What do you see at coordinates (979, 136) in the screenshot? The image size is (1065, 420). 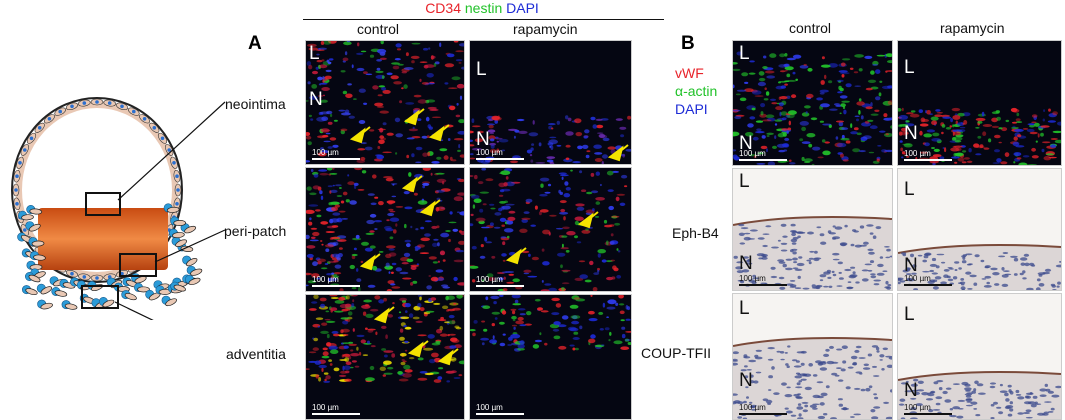 I see `micrograph-texture` at bounding box center [979, 136].